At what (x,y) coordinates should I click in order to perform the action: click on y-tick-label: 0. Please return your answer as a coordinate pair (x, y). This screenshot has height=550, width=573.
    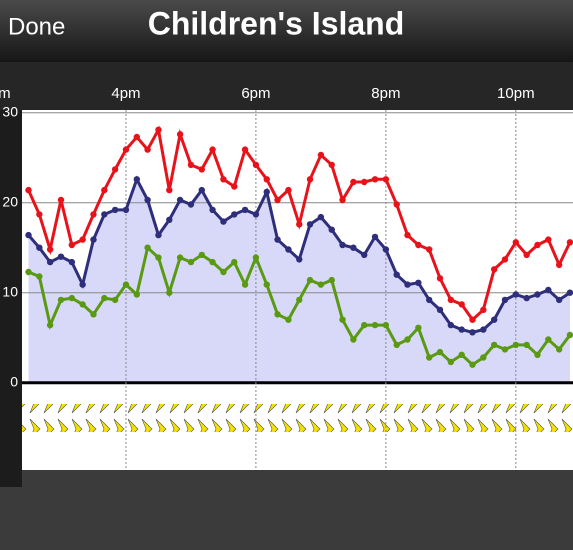
    Looking at the image, I should click on (14, 381).